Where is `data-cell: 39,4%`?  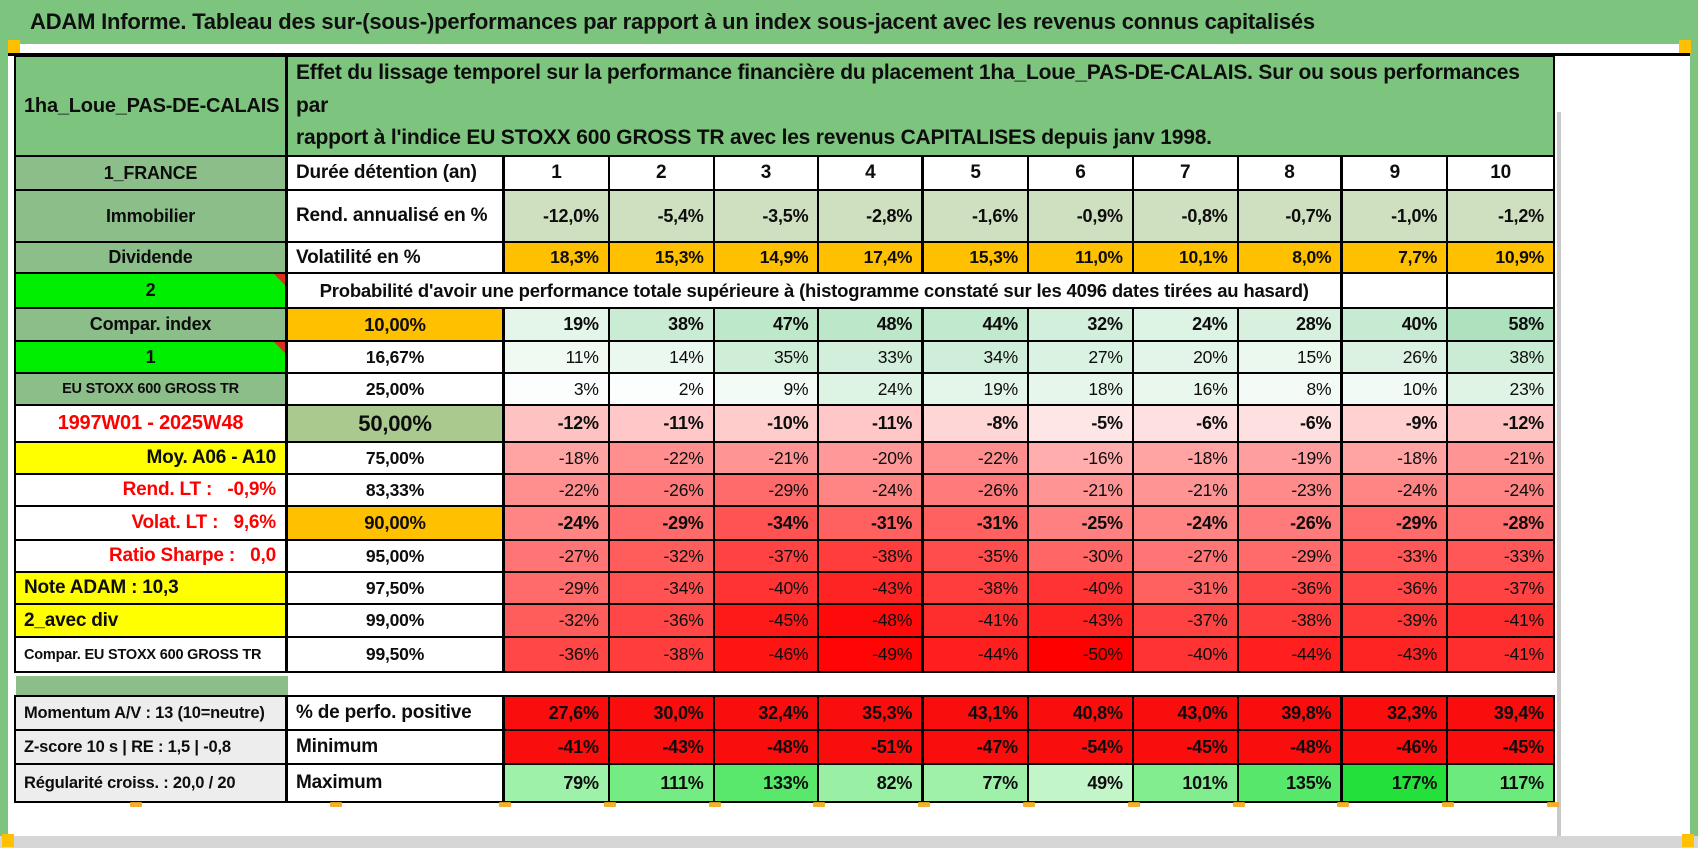 data-cell: 39,4% is located at coordinates (1500, 713).